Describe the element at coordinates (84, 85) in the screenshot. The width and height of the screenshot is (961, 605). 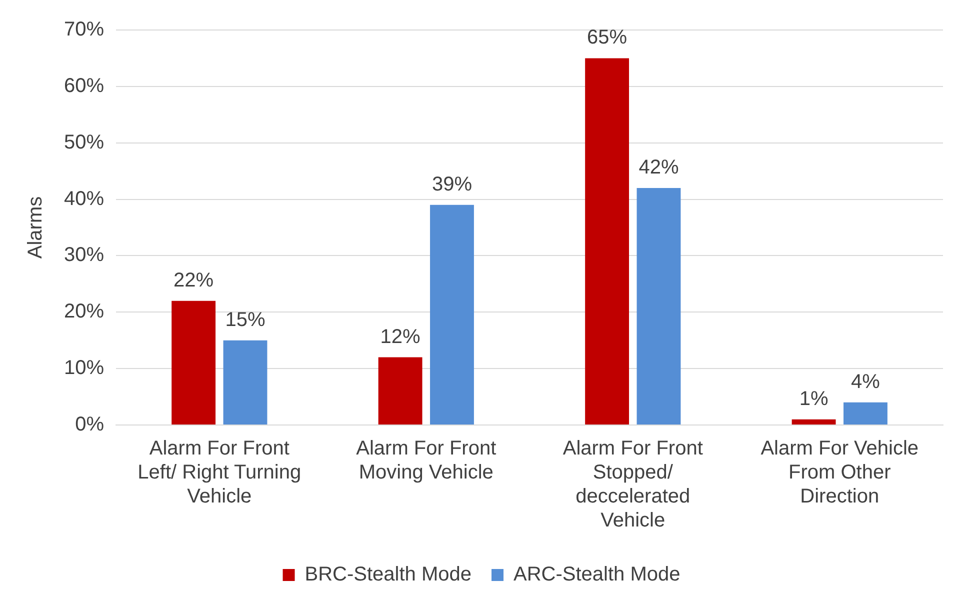
I see `y-tick-label: 60%` at that location.